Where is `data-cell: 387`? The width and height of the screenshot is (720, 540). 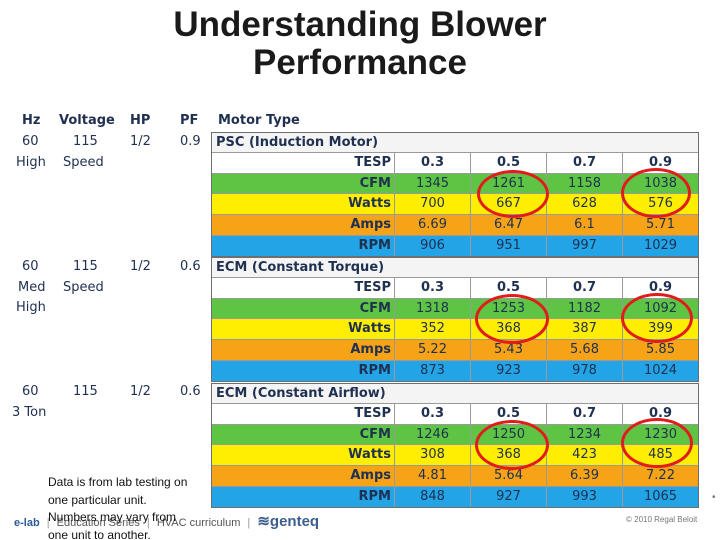
data-cell: 387 is located at coordinates (584, 329).